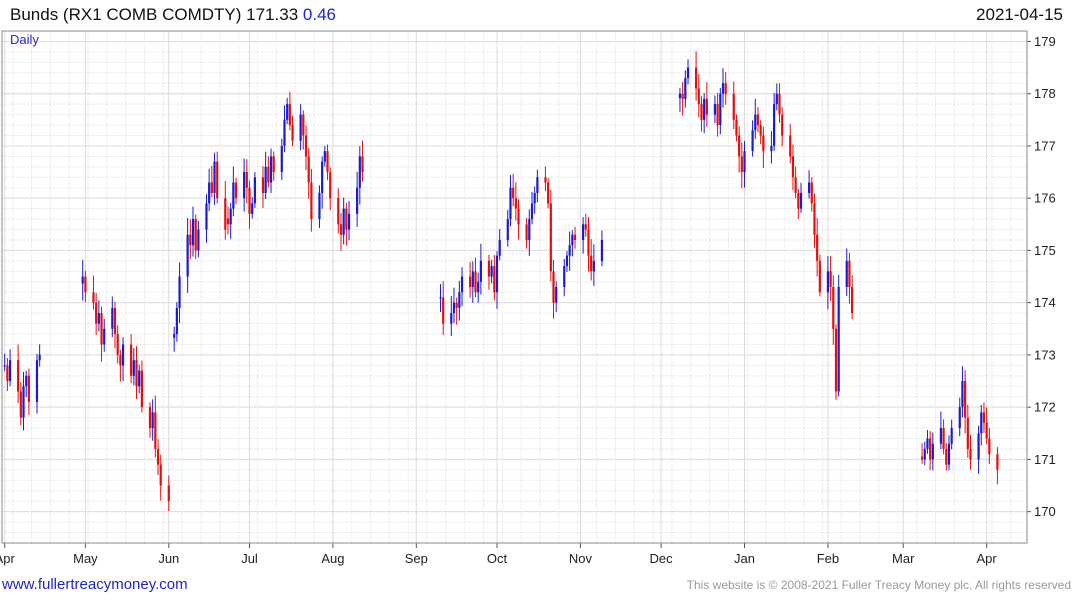 The height and width of the screenshot is (600, 1075). What do you see at coordinates (497, 558) in the screenshot?
I see `x-tick-label: Oct` at bounding box center [497, 558].